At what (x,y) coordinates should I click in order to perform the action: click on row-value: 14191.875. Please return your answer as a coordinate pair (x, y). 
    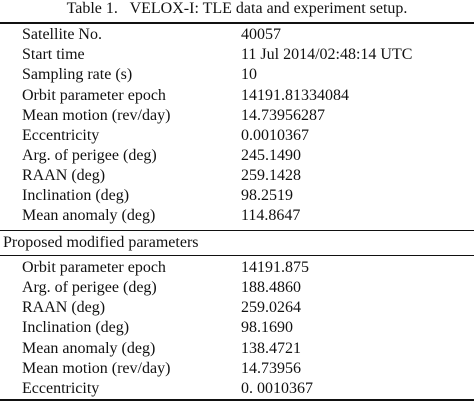
    Looking at the image, I should click on (275, 267).